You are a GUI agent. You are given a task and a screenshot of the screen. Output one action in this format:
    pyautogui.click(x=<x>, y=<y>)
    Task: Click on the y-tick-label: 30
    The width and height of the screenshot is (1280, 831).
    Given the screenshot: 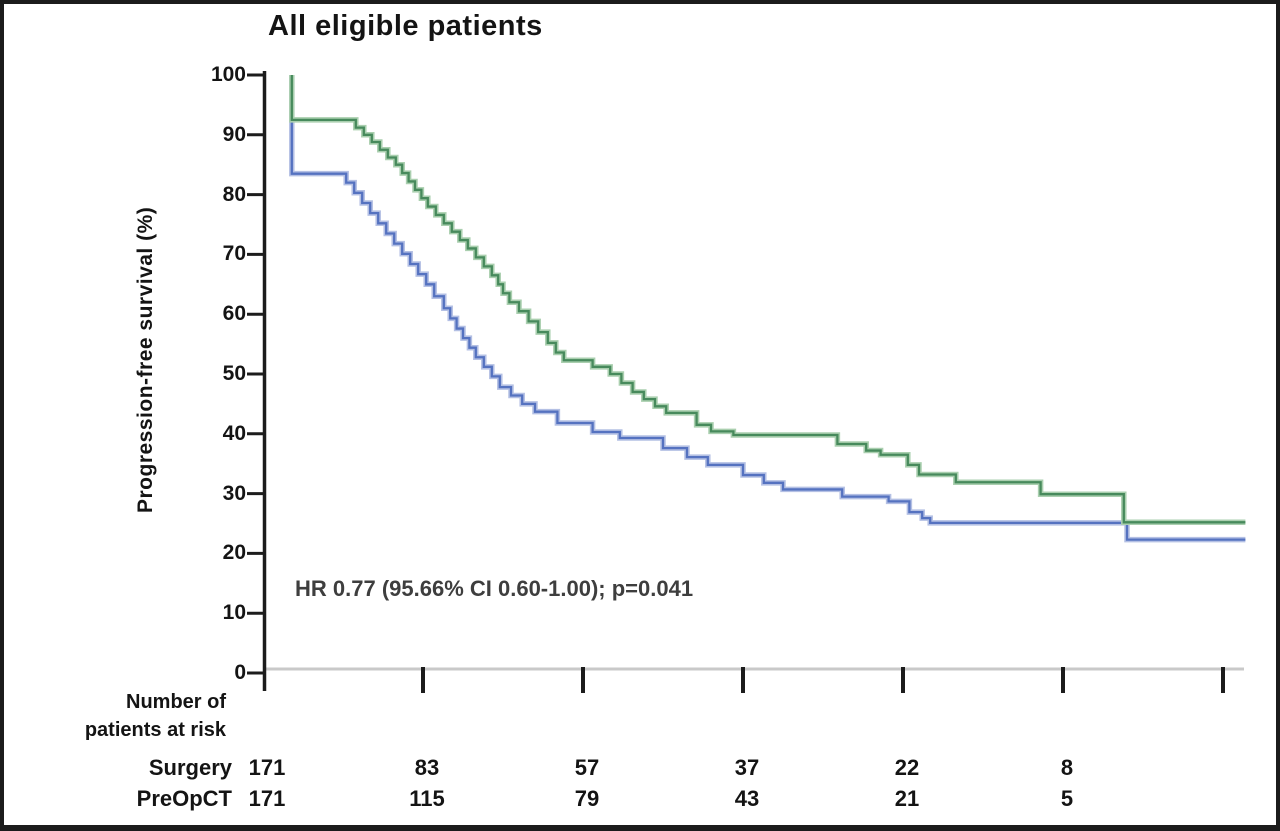 What is the action you would take?
    pyautogui.click(x=234, y=493)
    